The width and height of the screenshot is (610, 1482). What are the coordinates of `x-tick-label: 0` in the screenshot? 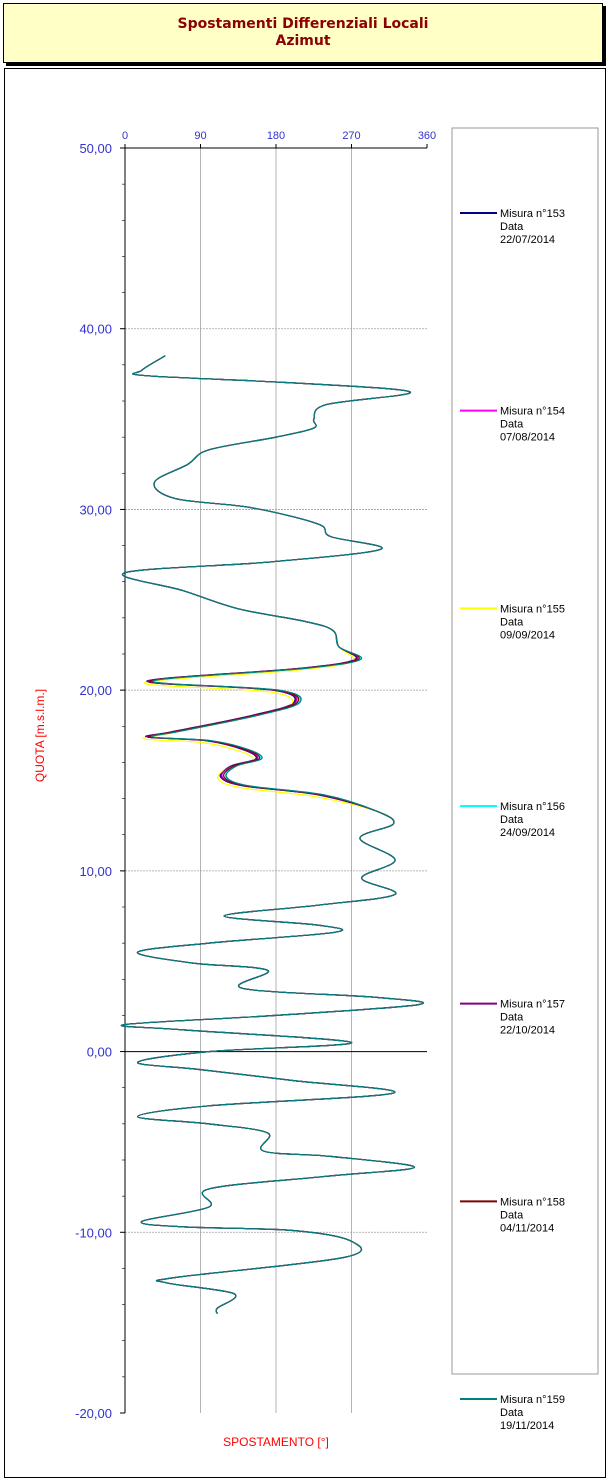 It's located at (125, 136).